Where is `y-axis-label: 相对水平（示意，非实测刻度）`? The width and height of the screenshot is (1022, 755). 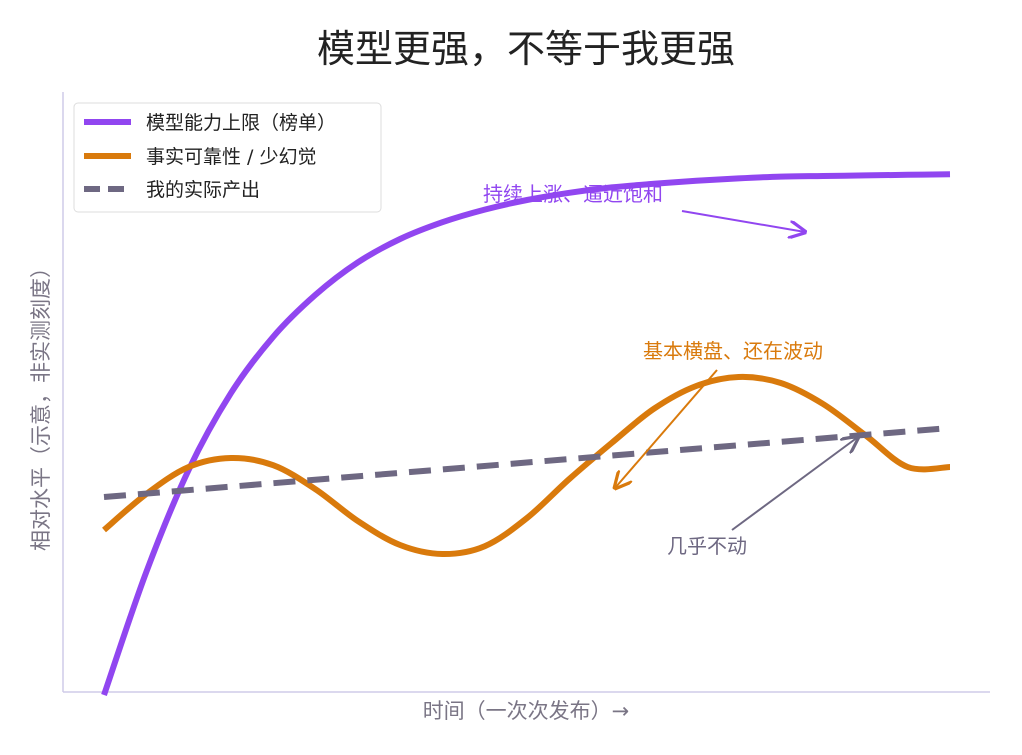
y-axis-label: 相对水平（示意，非实测刻度） is located at coordinates (41, 404).